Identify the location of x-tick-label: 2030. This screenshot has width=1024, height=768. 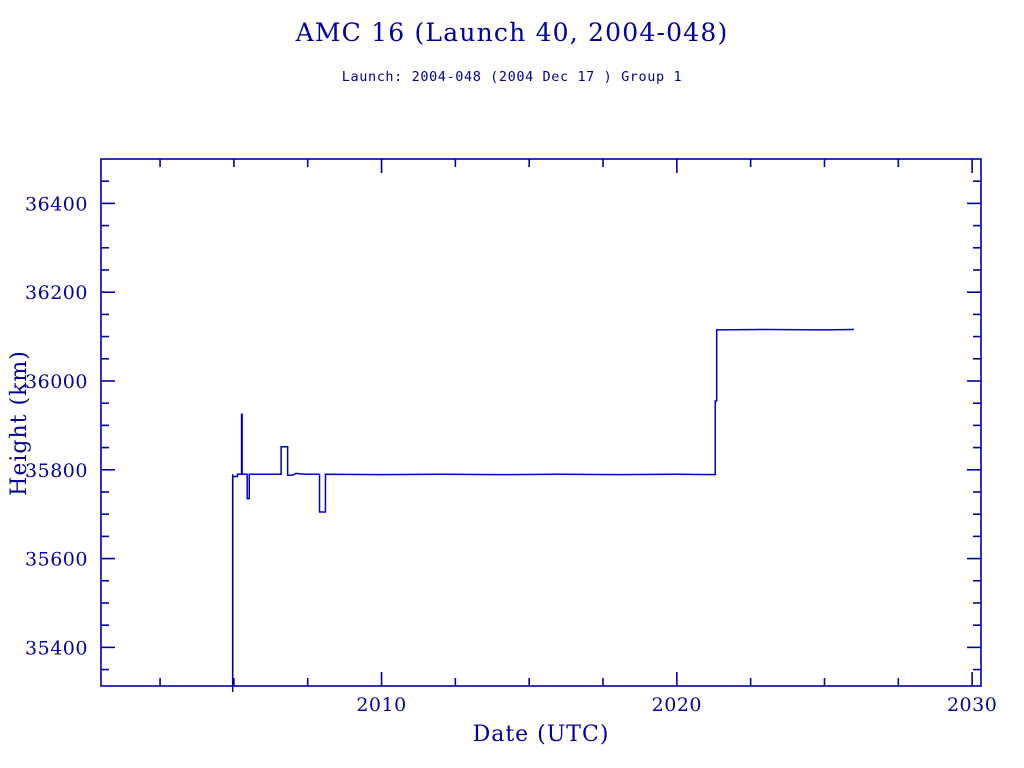
(972, 705).